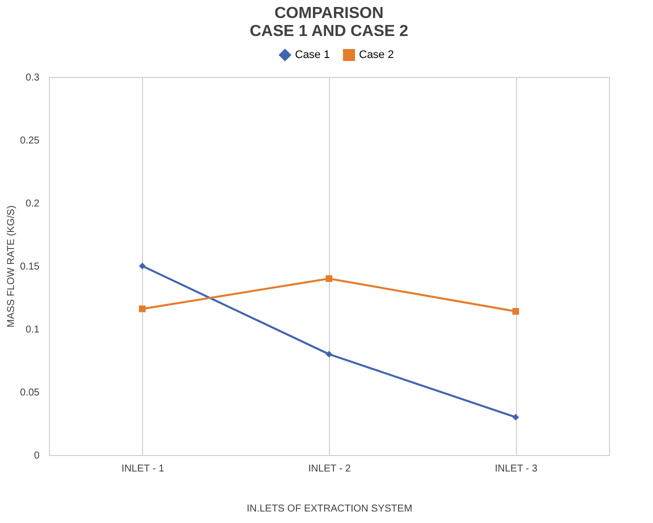 This screenshot has width=653, height=523. I want to click on x-tick-label: INLET - 2, so click(330, 469).